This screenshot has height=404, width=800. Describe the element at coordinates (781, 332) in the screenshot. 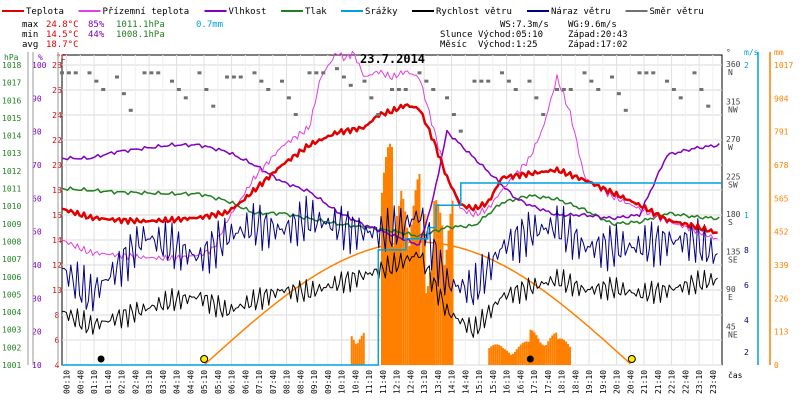

I see `mm-tick-label: 113` at that location.